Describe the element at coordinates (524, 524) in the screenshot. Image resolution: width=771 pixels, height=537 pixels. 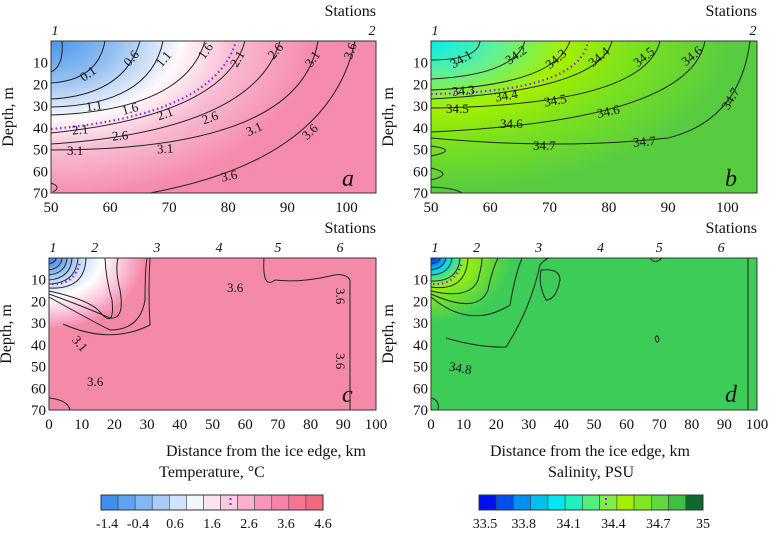
I see `colorbar-tick-label: 33.8` at that location.